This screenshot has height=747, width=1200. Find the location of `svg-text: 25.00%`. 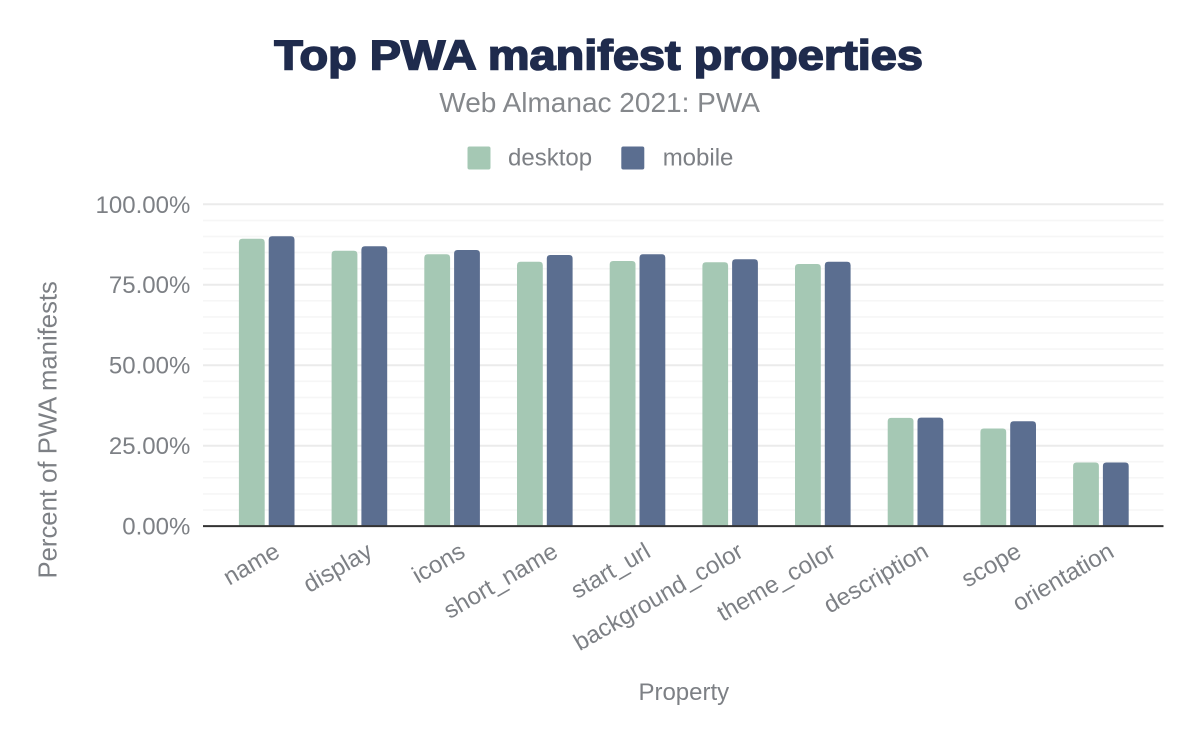

svg-text: 25.00% is located at coordinates (149, 446).